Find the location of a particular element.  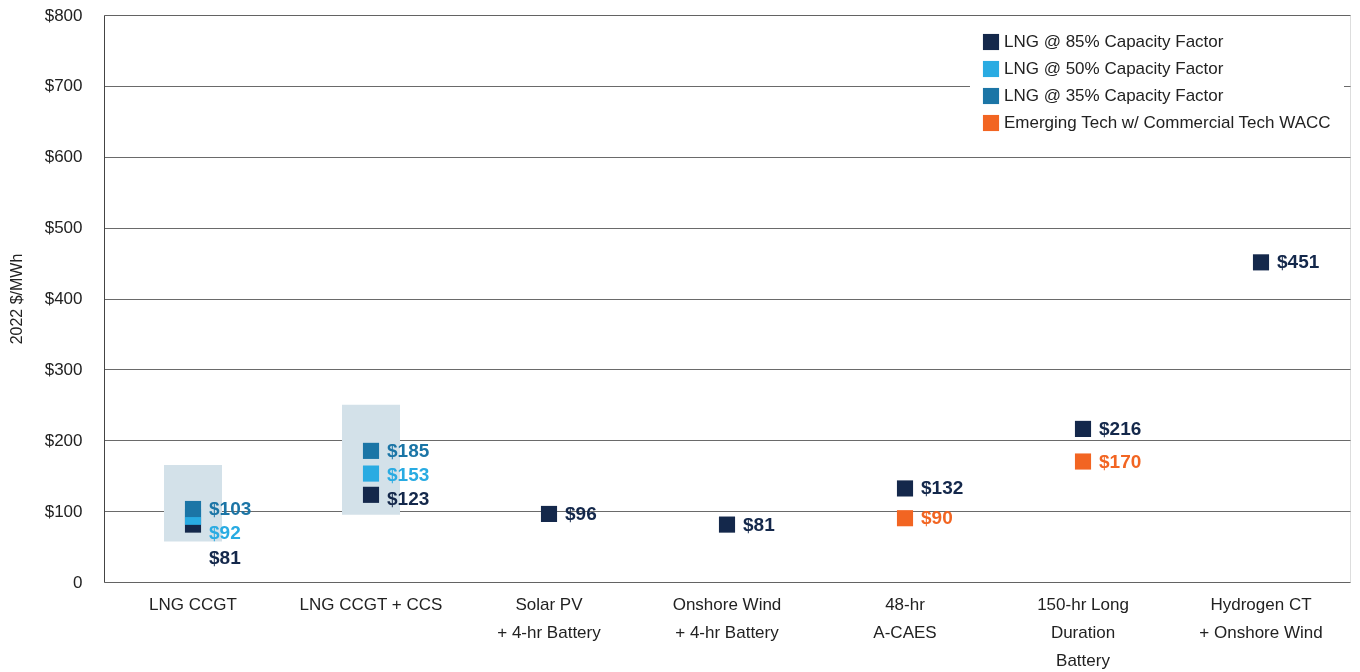

y-axis-title: 2022 $/MWh is located at coordinates (16, 299).